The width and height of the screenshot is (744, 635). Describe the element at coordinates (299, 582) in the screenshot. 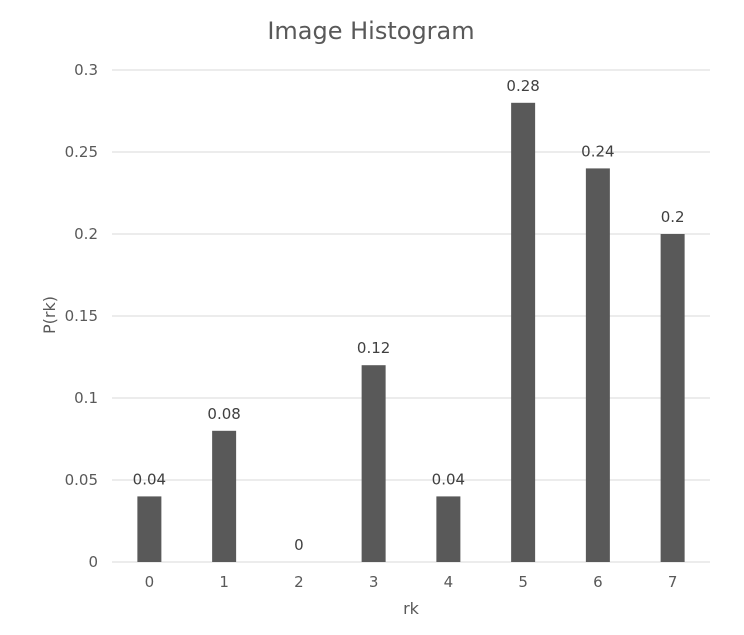

I see `x-tick-label: 2` at that location.